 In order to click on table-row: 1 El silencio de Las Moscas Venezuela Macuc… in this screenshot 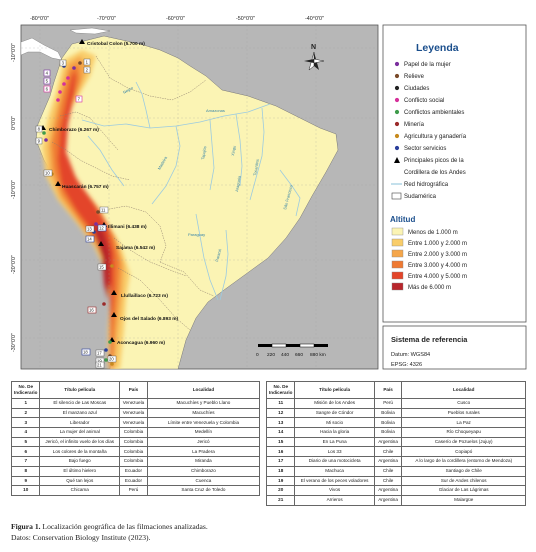, I will do `click(135, 403)`.